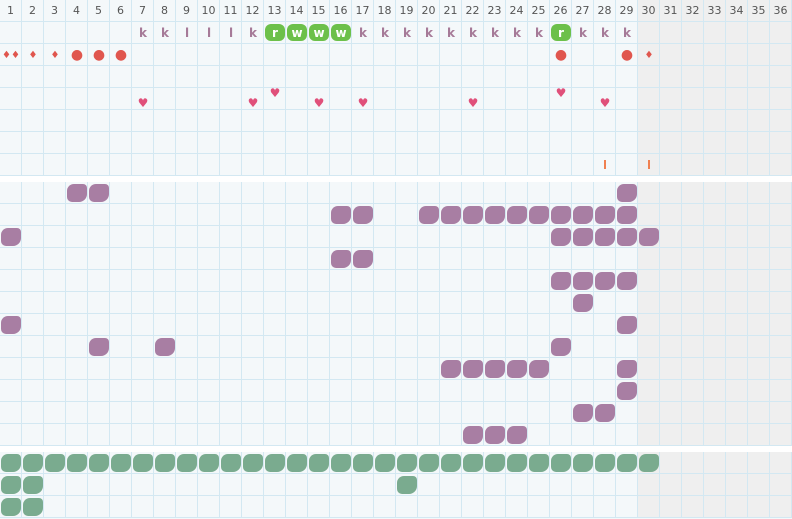  I want to click on heart-icon: ♥, so click(561, 93).